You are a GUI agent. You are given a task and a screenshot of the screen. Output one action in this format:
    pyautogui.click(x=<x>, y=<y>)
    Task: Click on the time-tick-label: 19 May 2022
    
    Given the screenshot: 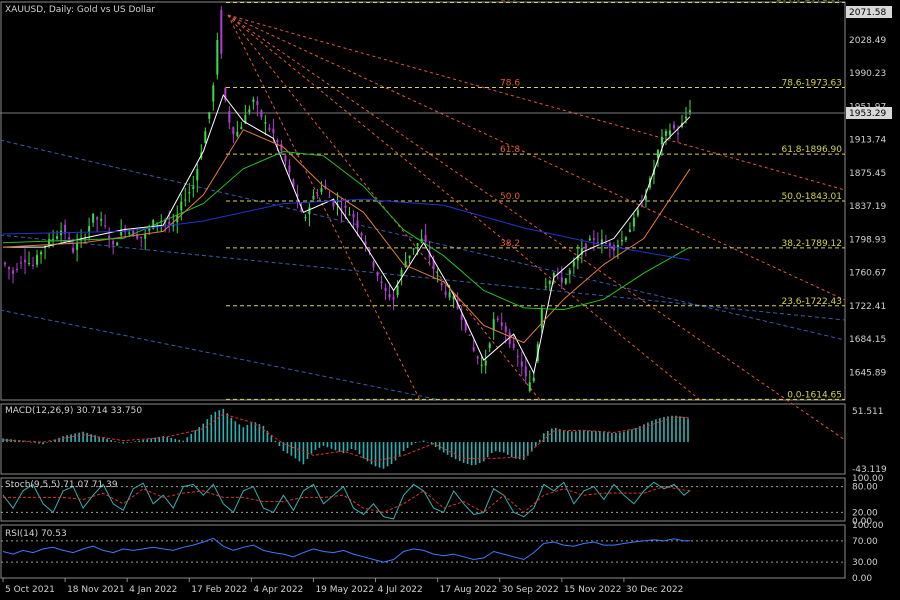 What is the action you would take?
    pyautogui.click(x=344, y=590)
    